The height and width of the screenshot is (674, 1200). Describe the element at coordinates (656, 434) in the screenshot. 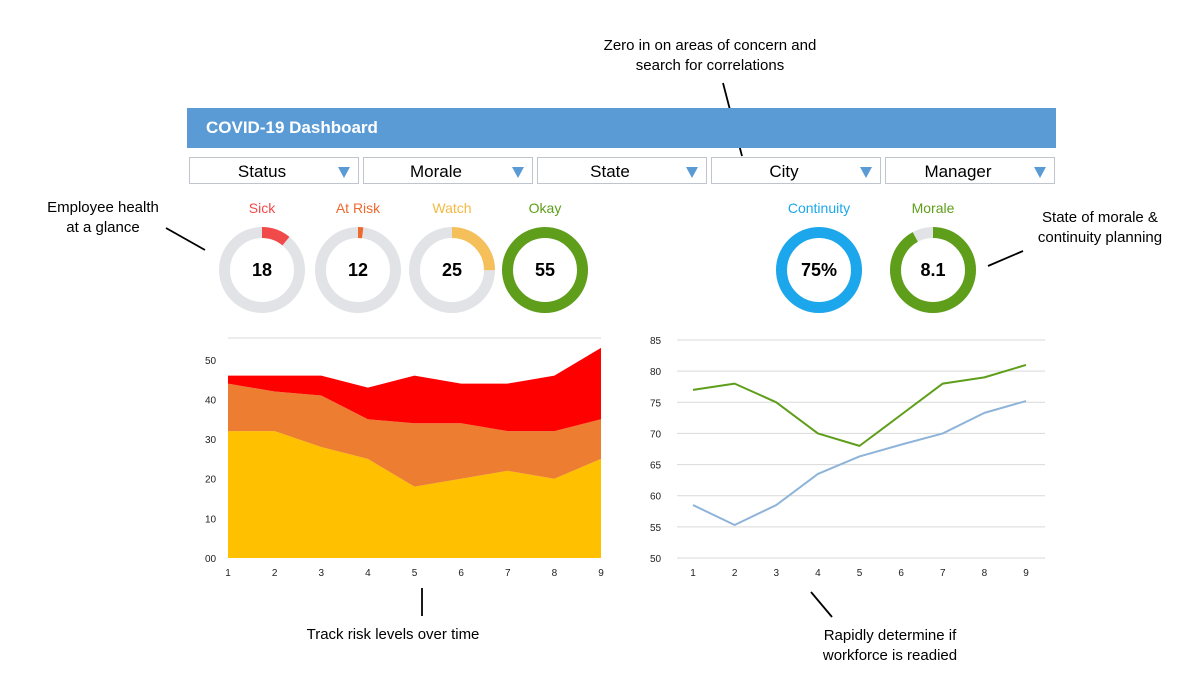

I see `y-tick-label: 70` at that location.